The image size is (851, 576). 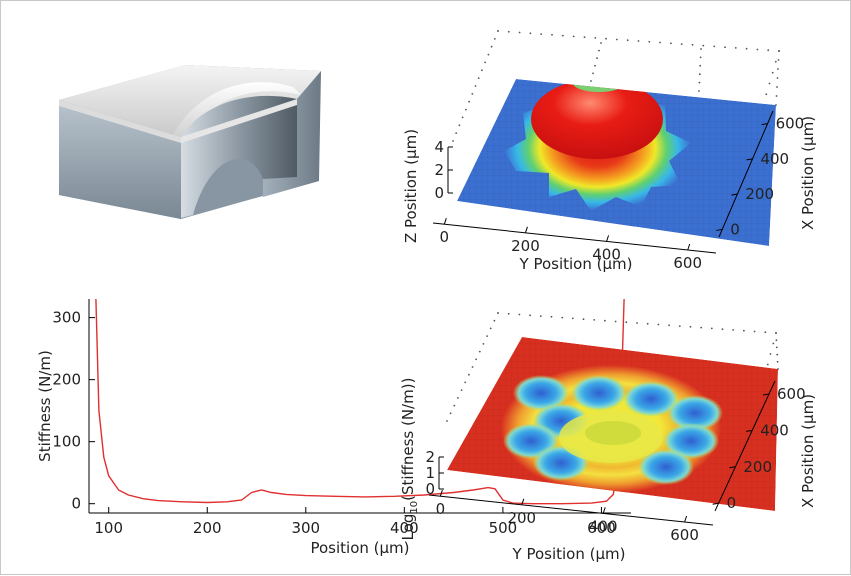 What do you see at coordinates (597, 119) in the screenshot?
I see `surface-dome` at bounding box center [597, 119].